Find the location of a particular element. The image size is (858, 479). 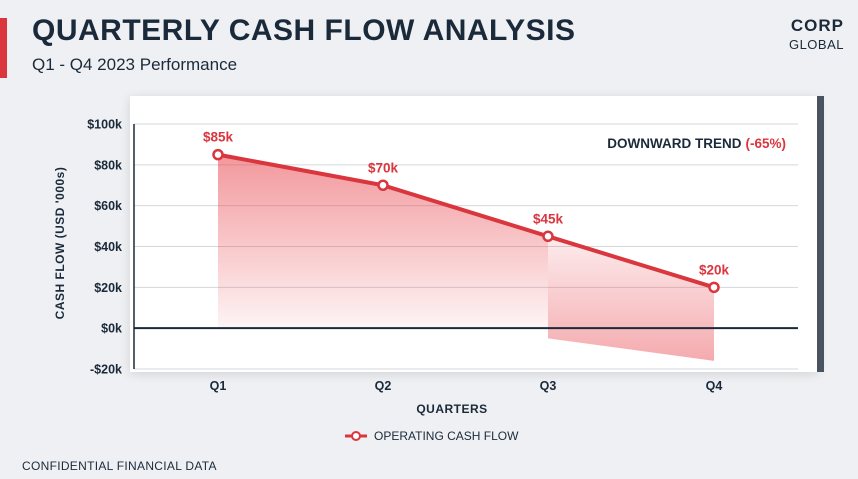

y-tick-label: $40k is located at coordinates (108, 247).